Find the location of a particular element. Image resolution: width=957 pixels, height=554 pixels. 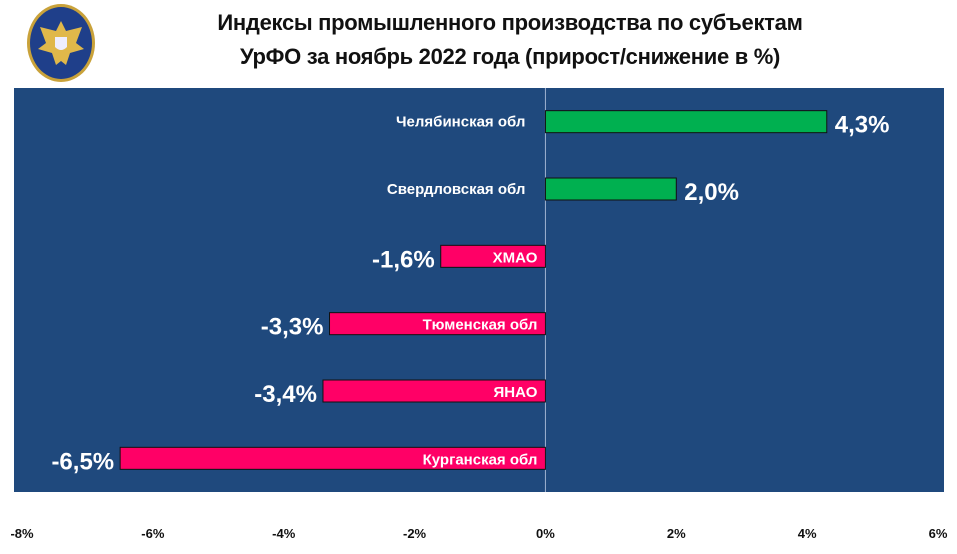

x-tick-label: 2% is located at coordinates (676, 533).